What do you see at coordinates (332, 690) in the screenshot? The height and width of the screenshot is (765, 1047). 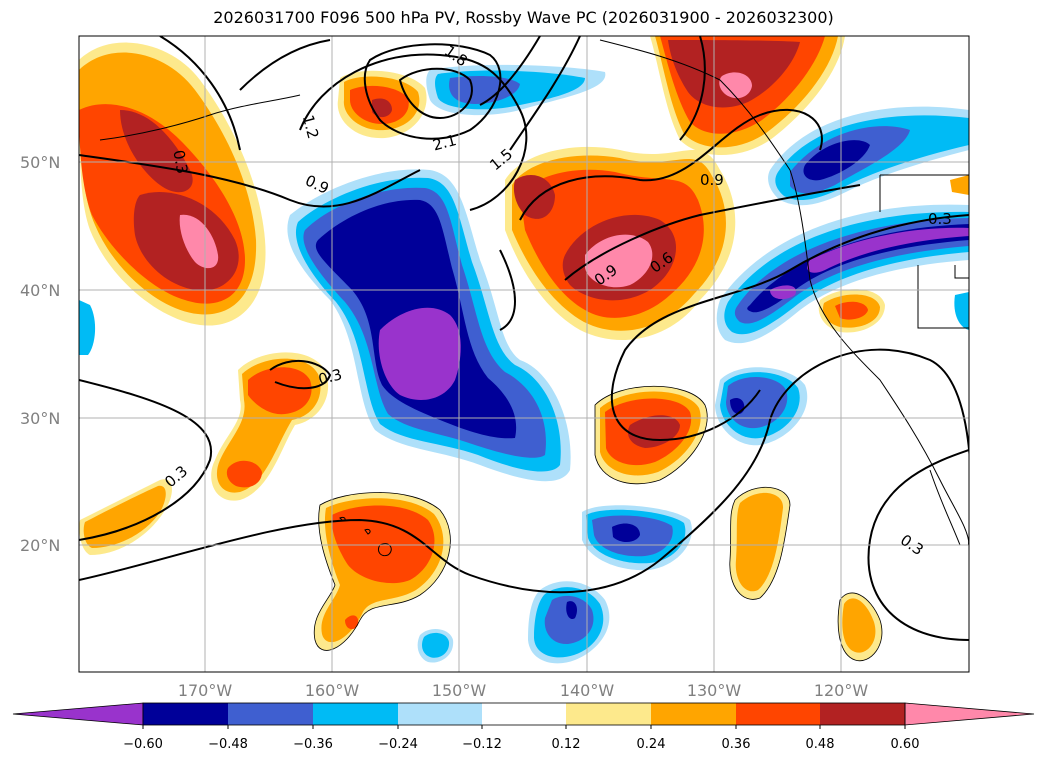 I see `lon-label-160w: 160°W` at bounding box center [332, 690].